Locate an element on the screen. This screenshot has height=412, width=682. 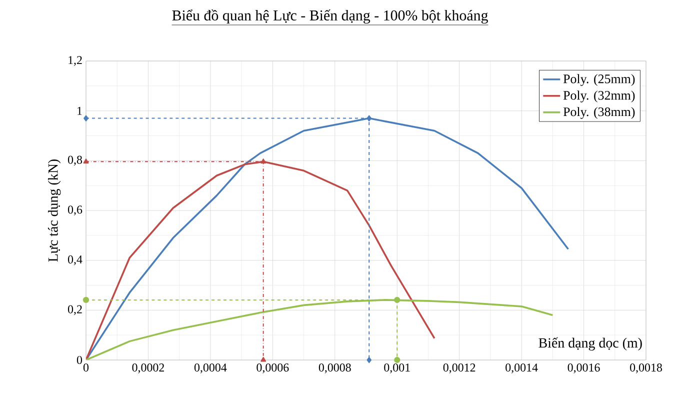
legend-label: Poly. (38mm) is located at coordinates (599, 113).